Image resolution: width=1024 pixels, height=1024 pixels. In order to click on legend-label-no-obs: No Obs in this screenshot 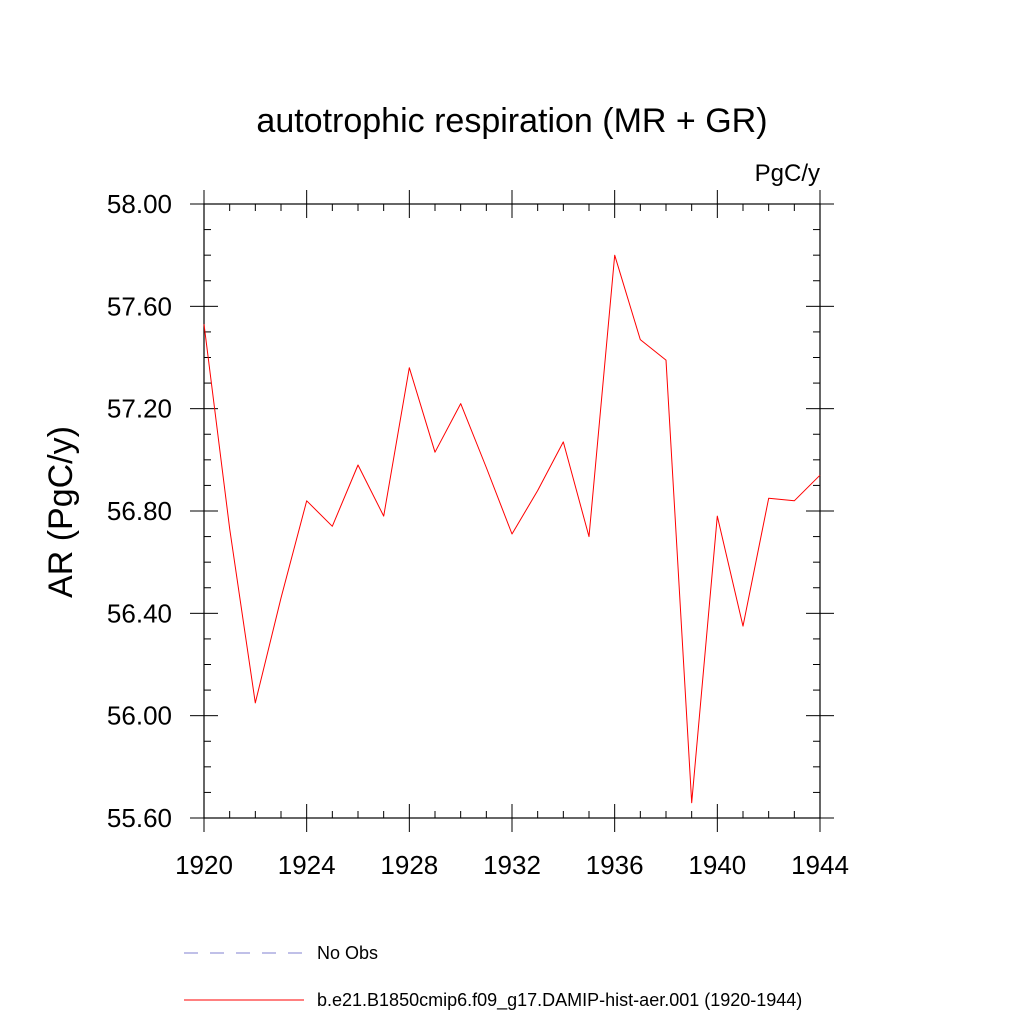, I will do `click(347, 953)`.